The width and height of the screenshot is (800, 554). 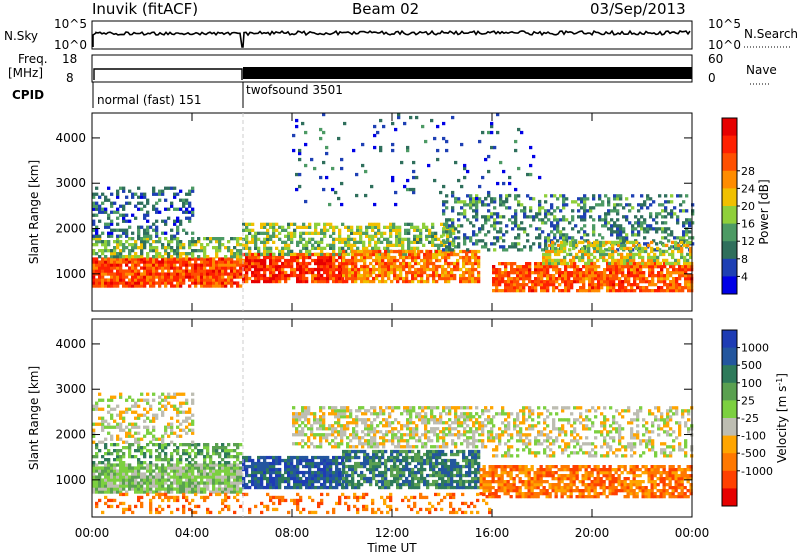 What do you see at coordinates (70, 229) in the screenshot?
I see `y-tick-label: 2000` at bounding box center [70, 229].